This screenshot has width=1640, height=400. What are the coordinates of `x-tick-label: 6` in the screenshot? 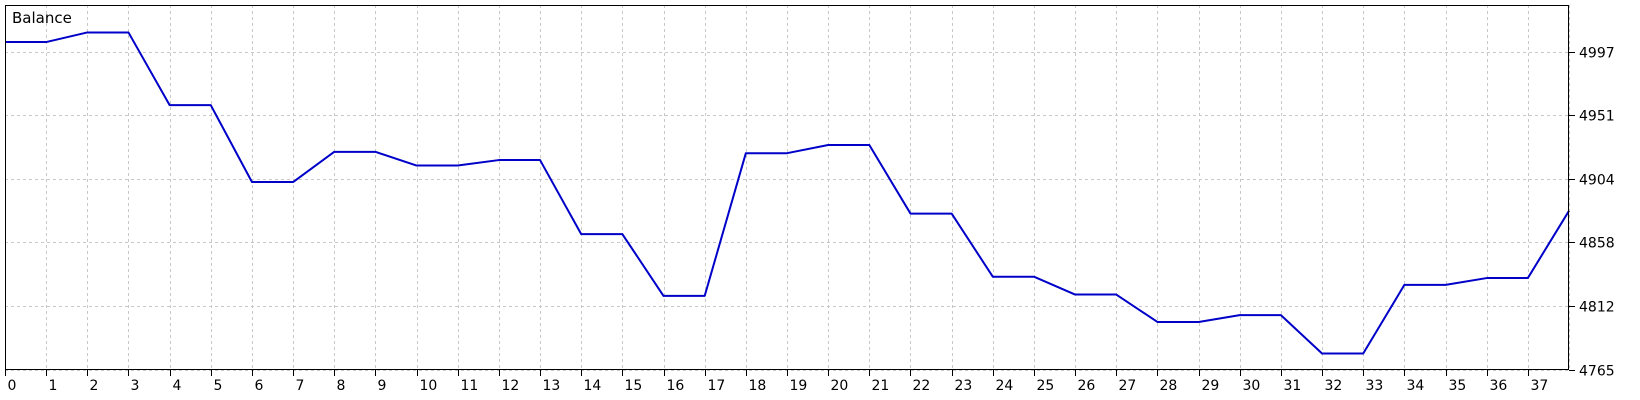 It's located at (259, 386).